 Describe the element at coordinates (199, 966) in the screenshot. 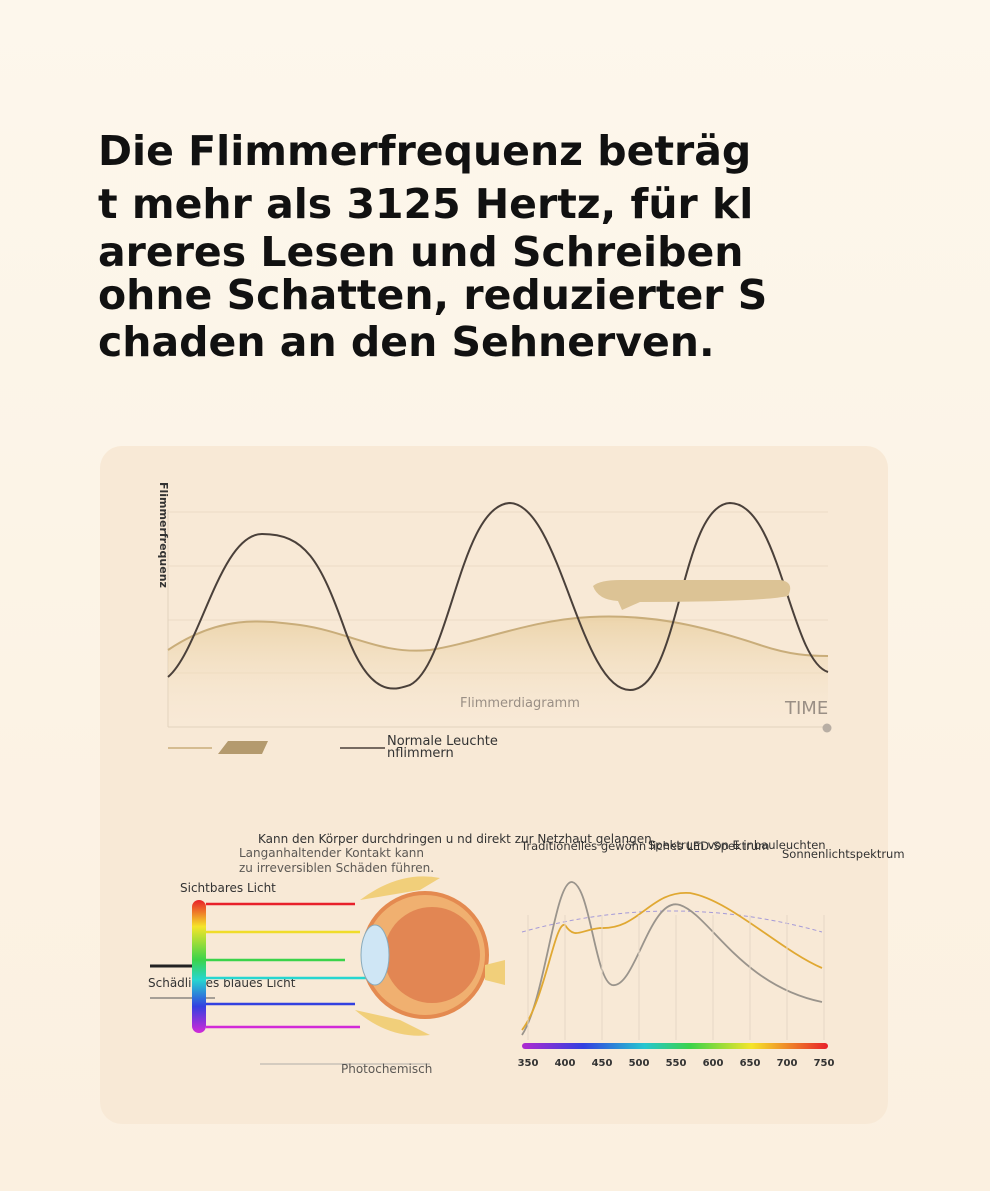

I see `rainbow-bar` at that location.